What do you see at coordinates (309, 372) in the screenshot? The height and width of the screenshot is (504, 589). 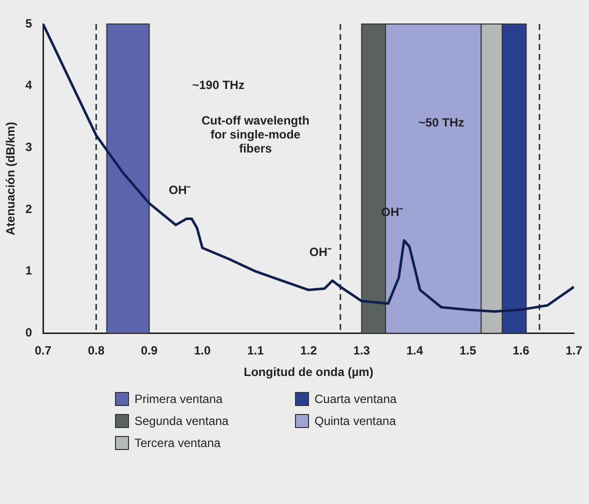 I see `x-axis-title: Longitud de onda (µm)` at bounding box center [309, 372].